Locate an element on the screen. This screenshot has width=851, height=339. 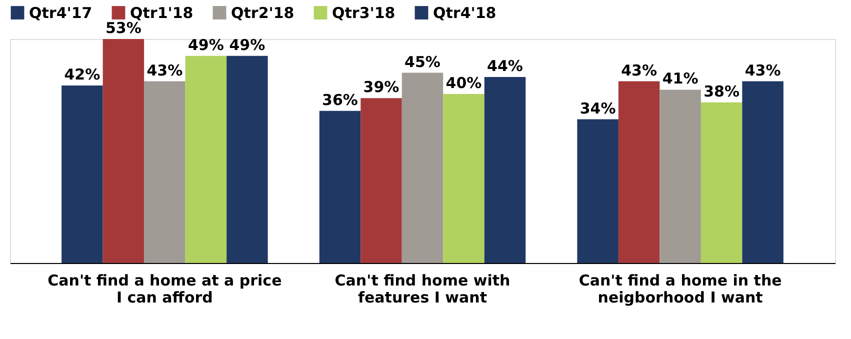
x-tick-label: Can't find home with features I want is located at coordinates (422, 289).